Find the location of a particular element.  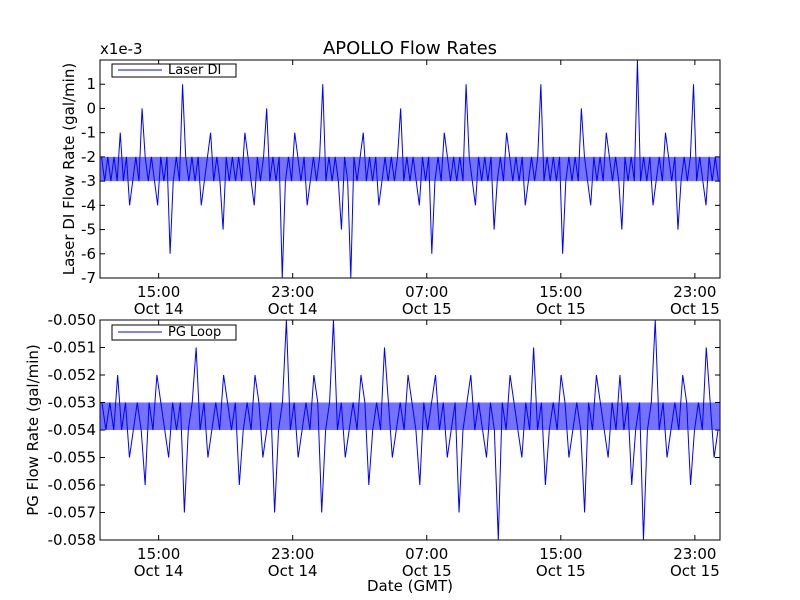

pg-loop-ytick-label: -0.053 is located at coordinates (72, 403).